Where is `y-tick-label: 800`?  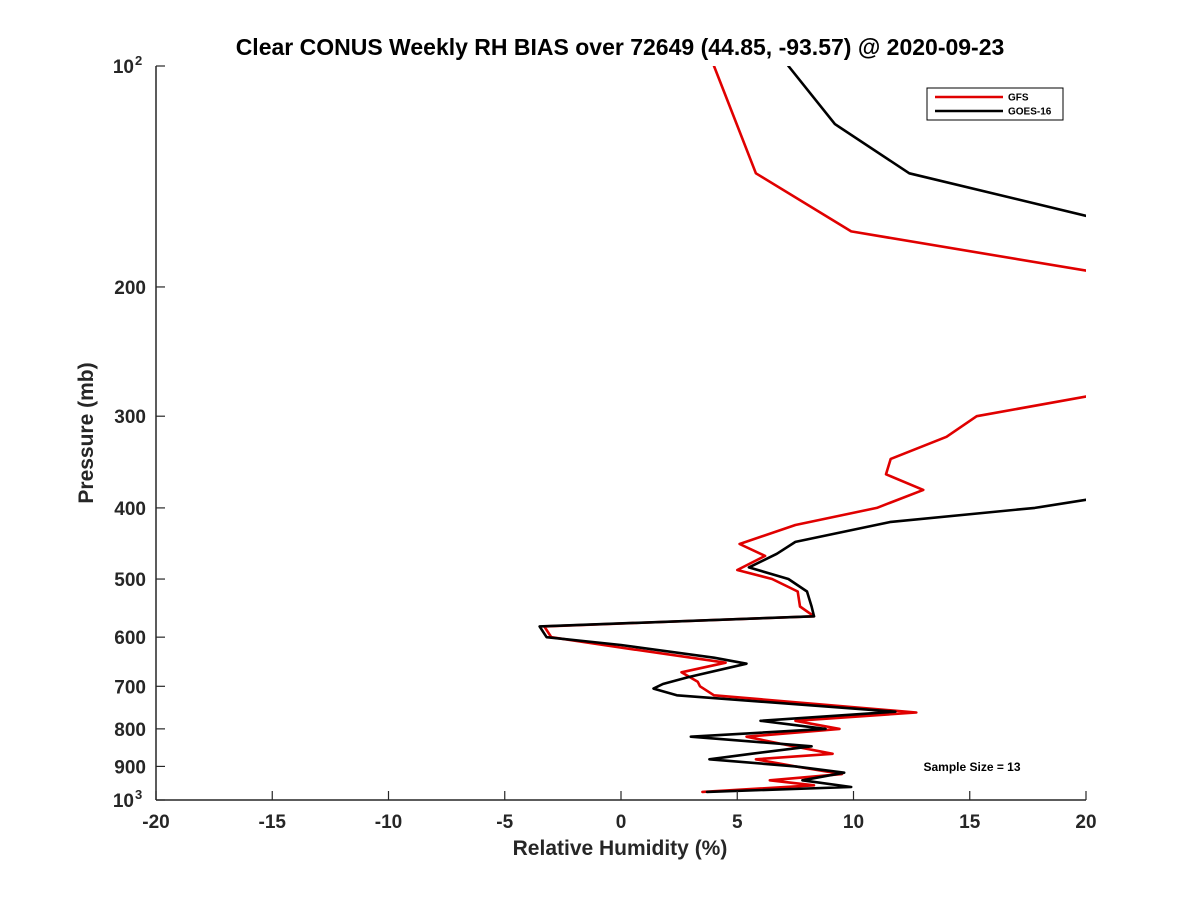 y-tick-label: 800 is located at coordinates (130, 730).